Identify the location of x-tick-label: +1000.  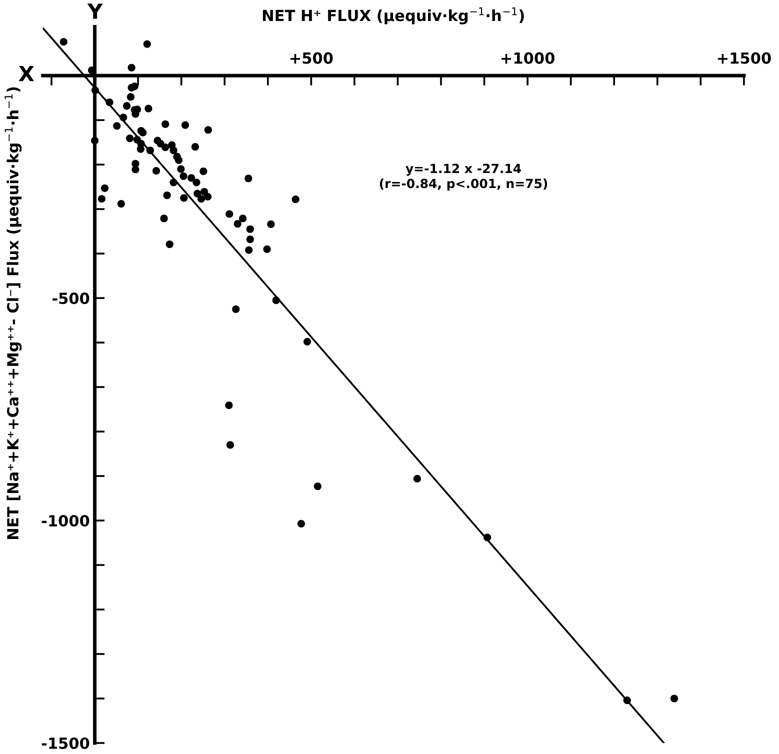
(528, 58).